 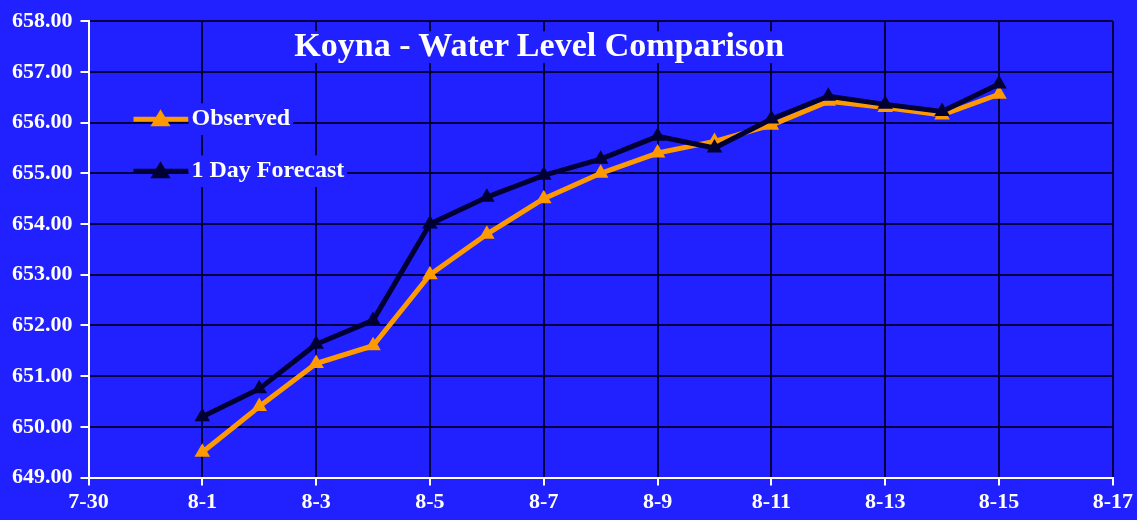 I want to click on x-tick-label: 8-17, so click(x=1112, y=501).